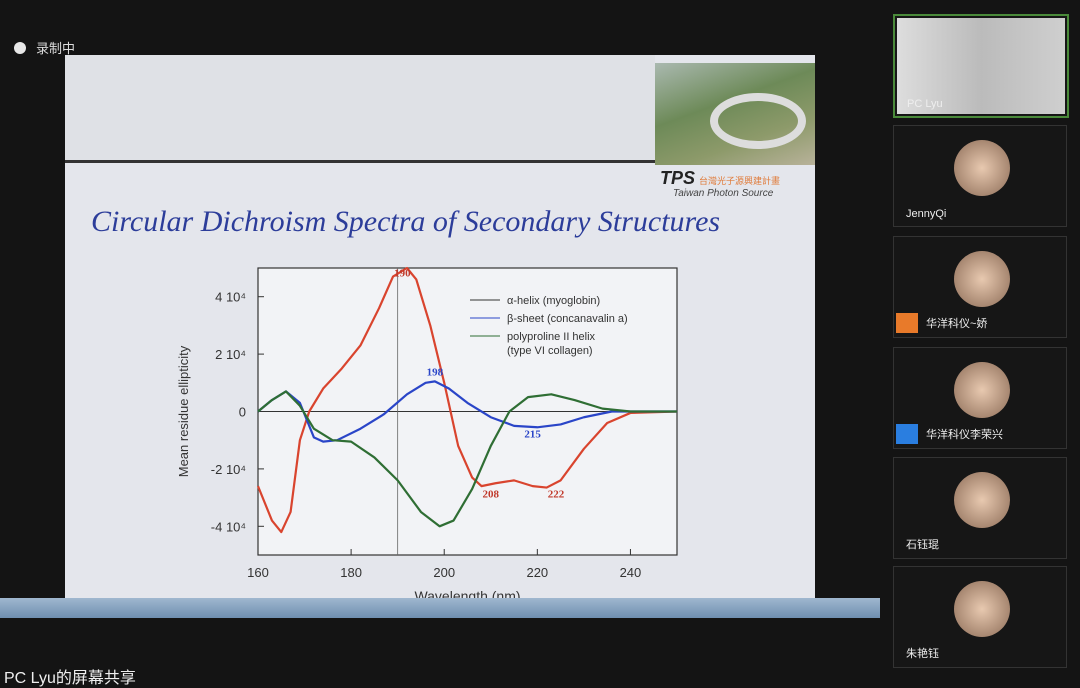  Describe the element at coordinates (402, 274) in the screenshot. I see `peak-label: 190` at that location.